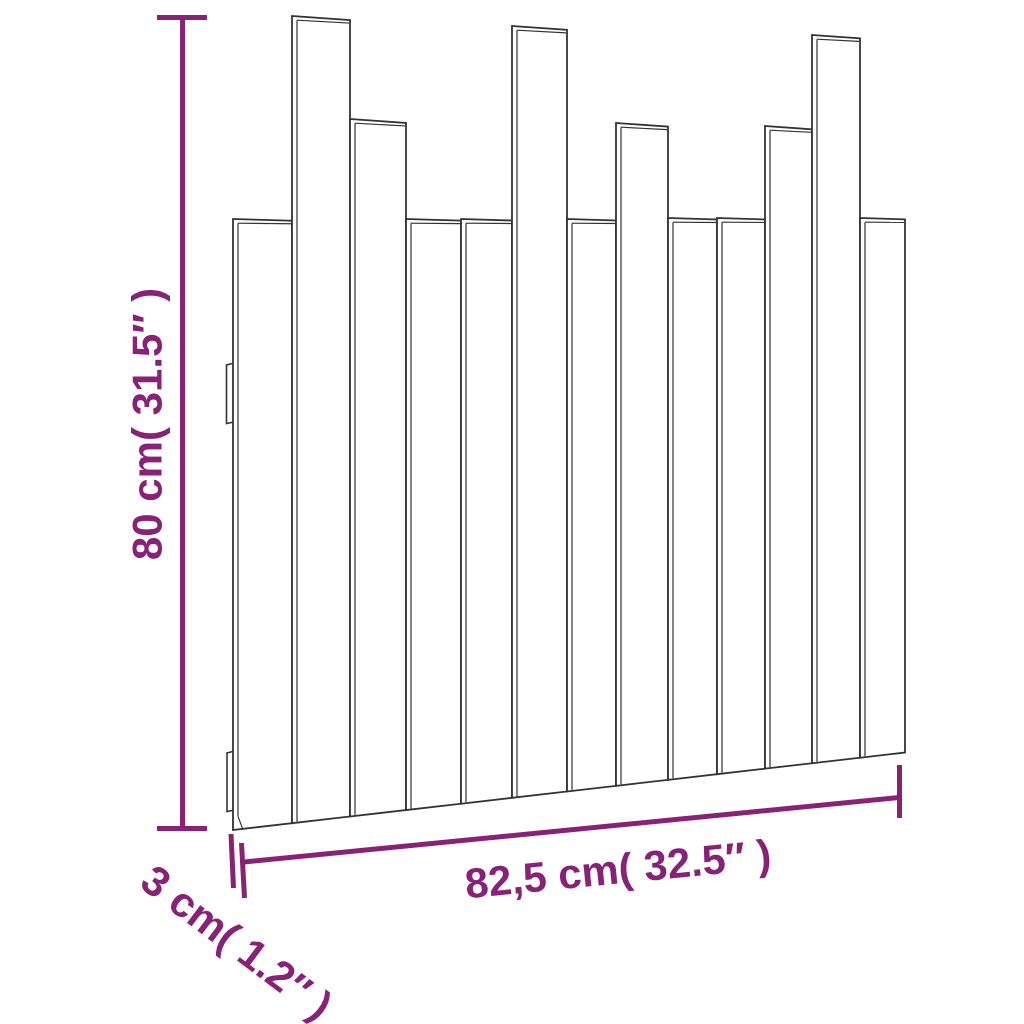 The height and width of the screenshot is (1024, 1024). What do you see at coordinates (240, 822) in the screenshot?
I see `slat-bottom-corner-edge` at bounding box center [240, 822].